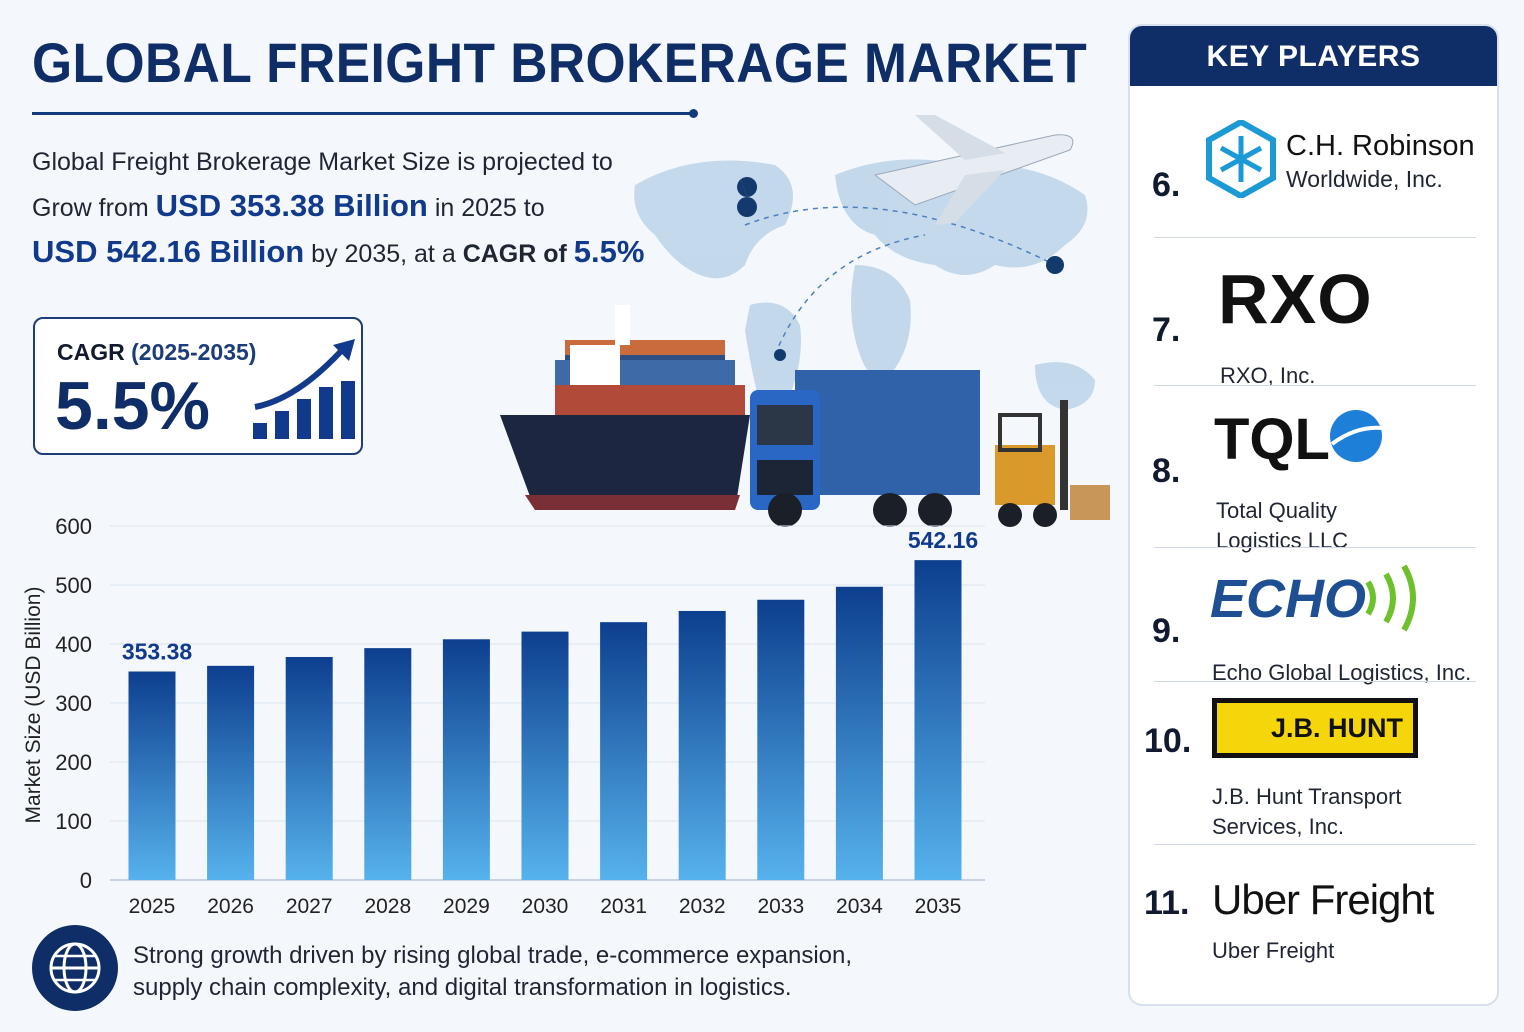 The height and width of the screenshot is (1032, 1524). I want to click on cagr-label: CAGR (2025-2035), so click(156, 352).